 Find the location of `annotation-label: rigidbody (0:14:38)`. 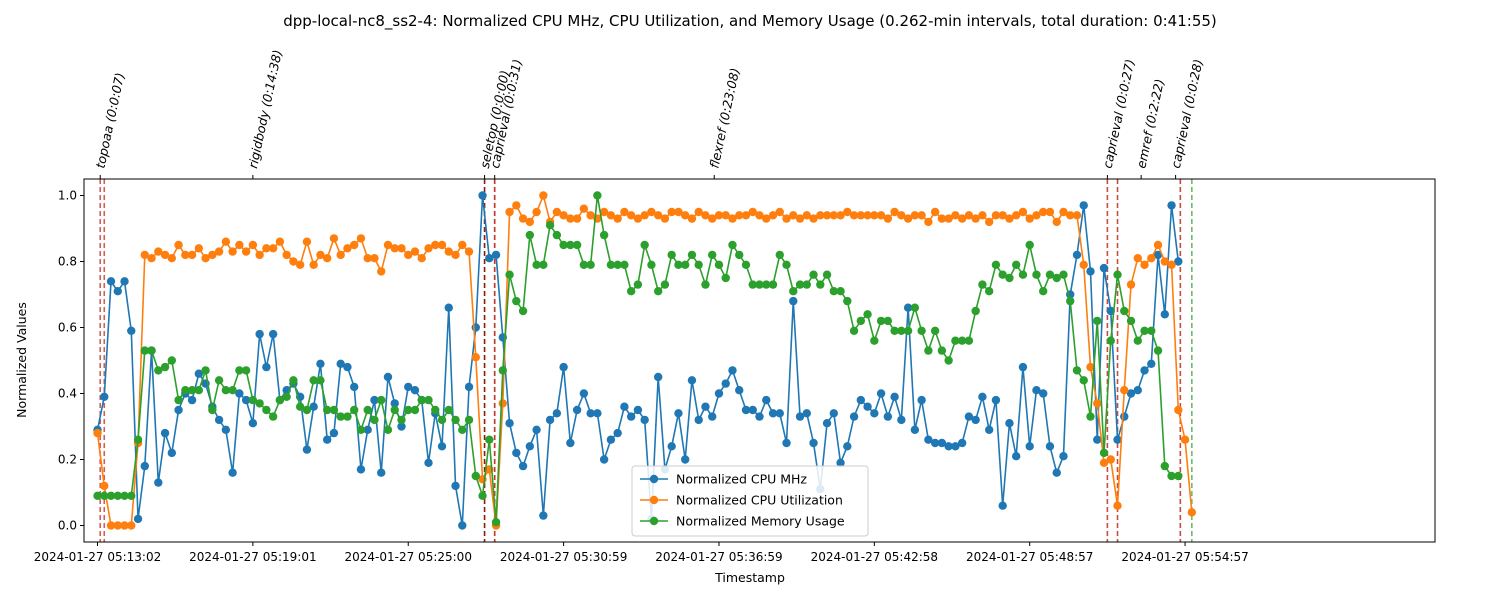

annotation-label: rigidbody (0:14:38) is located at coordinates (265, 108).